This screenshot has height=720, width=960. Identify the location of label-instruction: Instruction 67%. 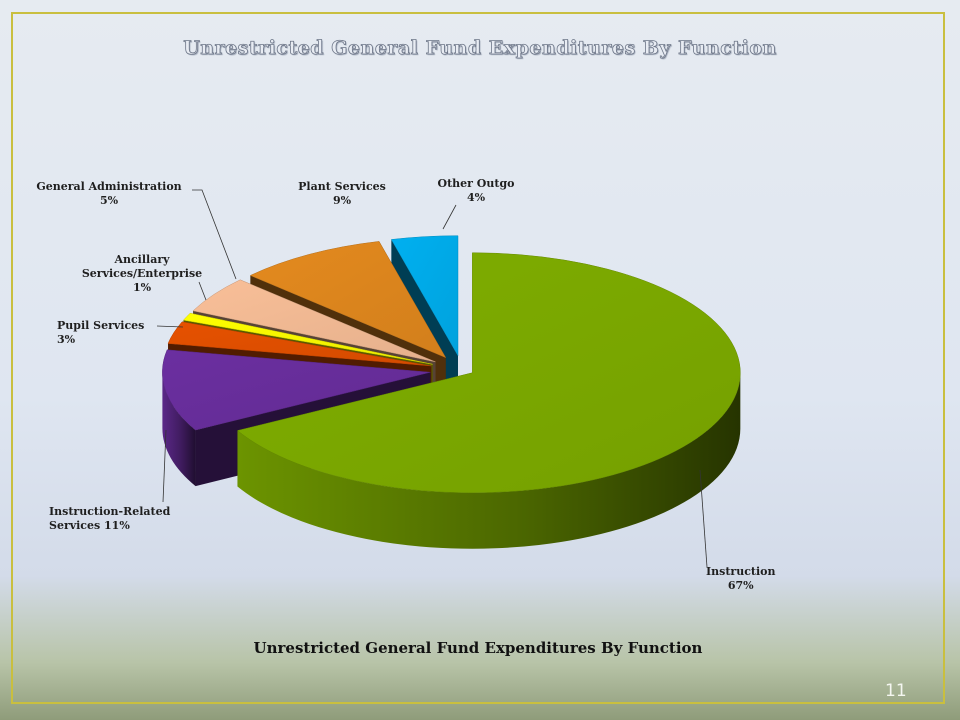
(741, 578).